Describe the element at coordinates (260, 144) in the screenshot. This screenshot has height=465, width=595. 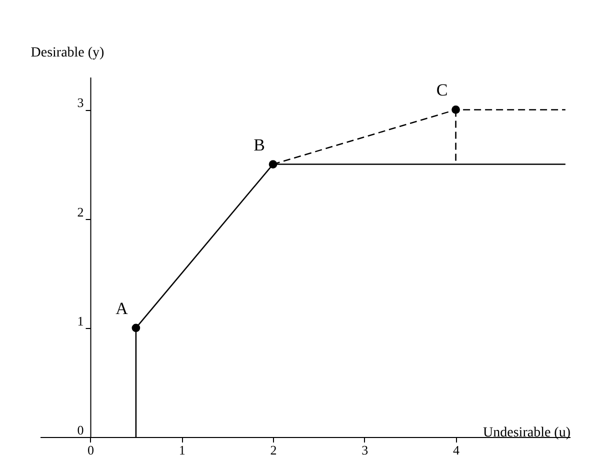
I see `annotation: B` at that location.